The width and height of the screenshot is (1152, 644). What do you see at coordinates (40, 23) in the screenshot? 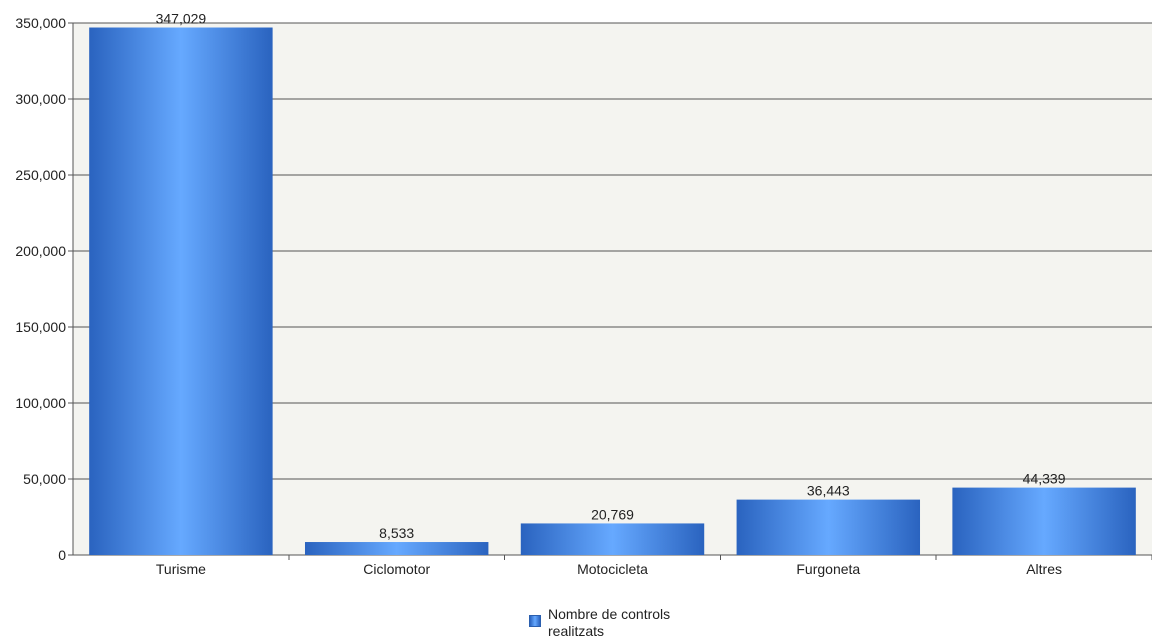
I see `y-tick-label: 350,000` at bounding box center [40, 23].